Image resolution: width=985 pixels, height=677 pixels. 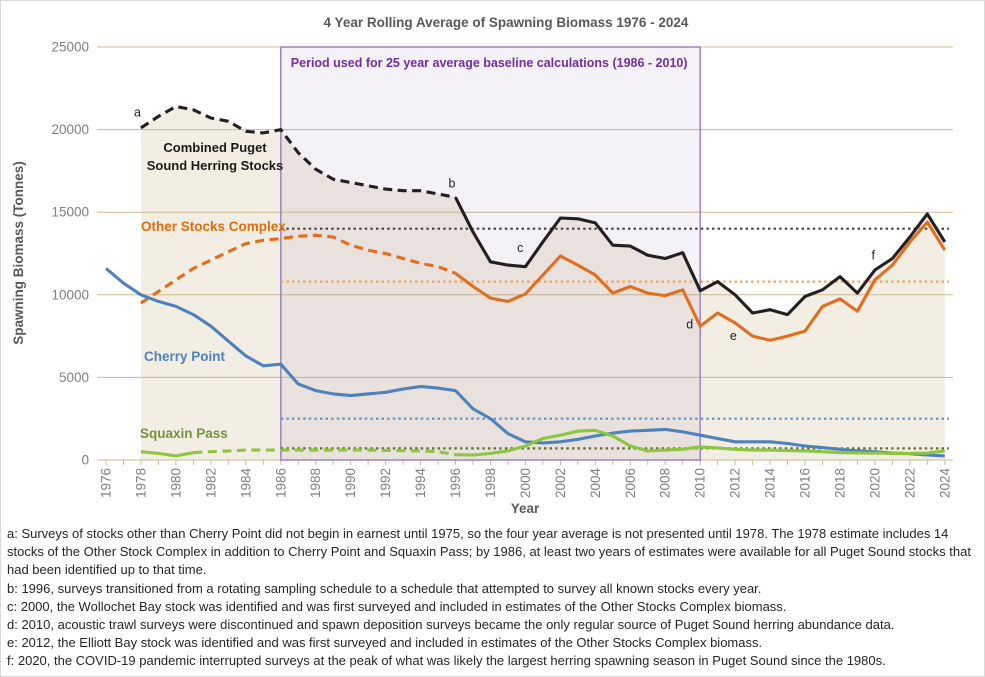 What do you see at coordinates (18, 253) in the screenshot?
I see `y-axis-title: Spawning Biomass (Tonnes)` at bounding box center [18, 253].